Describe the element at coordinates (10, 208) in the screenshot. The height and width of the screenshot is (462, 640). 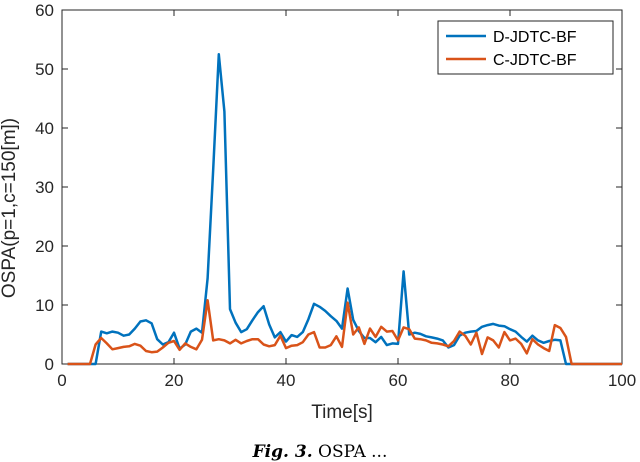
I see `y-axis-label: OSPA(p=1,c=150[m])` at that location.